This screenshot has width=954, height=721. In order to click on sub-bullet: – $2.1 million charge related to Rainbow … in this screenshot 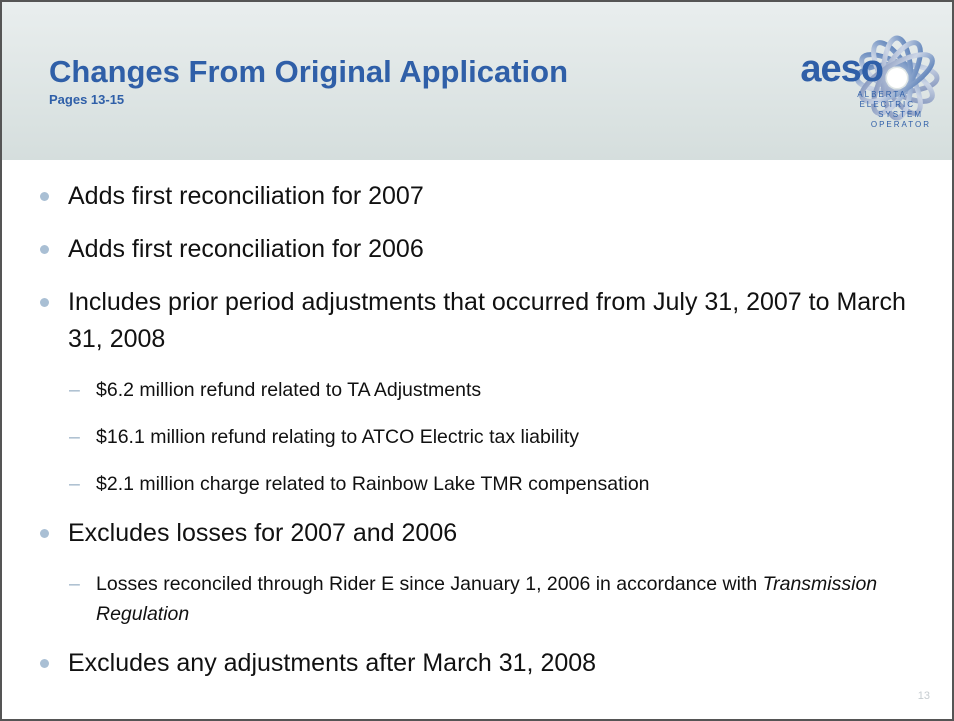, I will do `click(485, 484)`.